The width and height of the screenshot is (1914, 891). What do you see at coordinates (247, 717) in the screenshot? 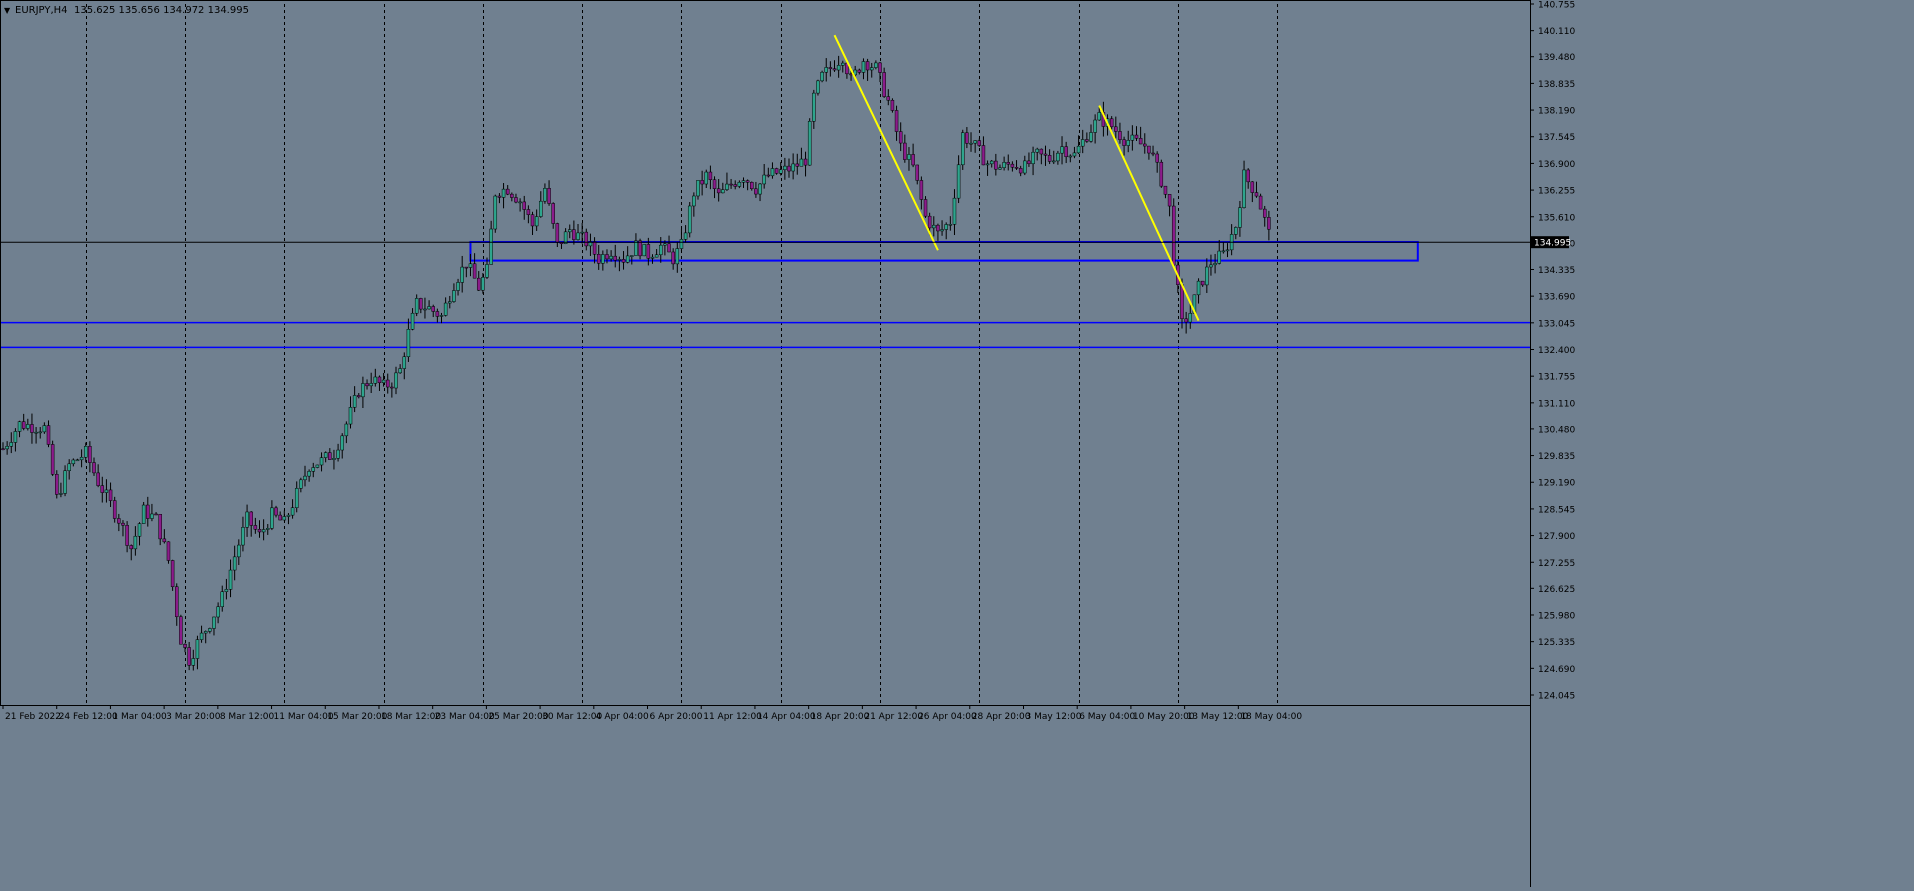
I see `time-tick-label: 8 Mar 12:00` at bounding box center [247, 717].